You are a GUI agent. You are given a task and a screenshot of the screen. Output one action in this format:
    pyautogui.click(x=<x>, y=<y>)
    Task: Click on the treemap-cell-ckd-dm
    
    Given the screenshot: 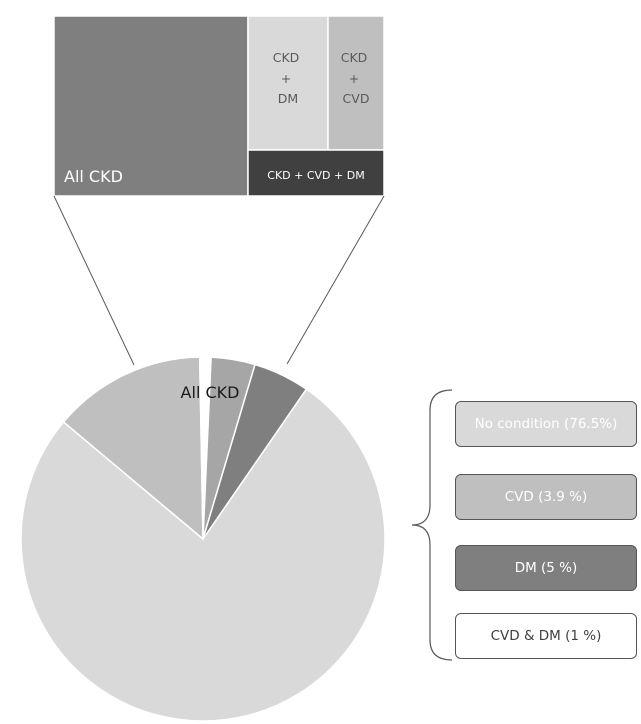 What is the action you would take?
    pyautogui.click(x=288, y=83)
    